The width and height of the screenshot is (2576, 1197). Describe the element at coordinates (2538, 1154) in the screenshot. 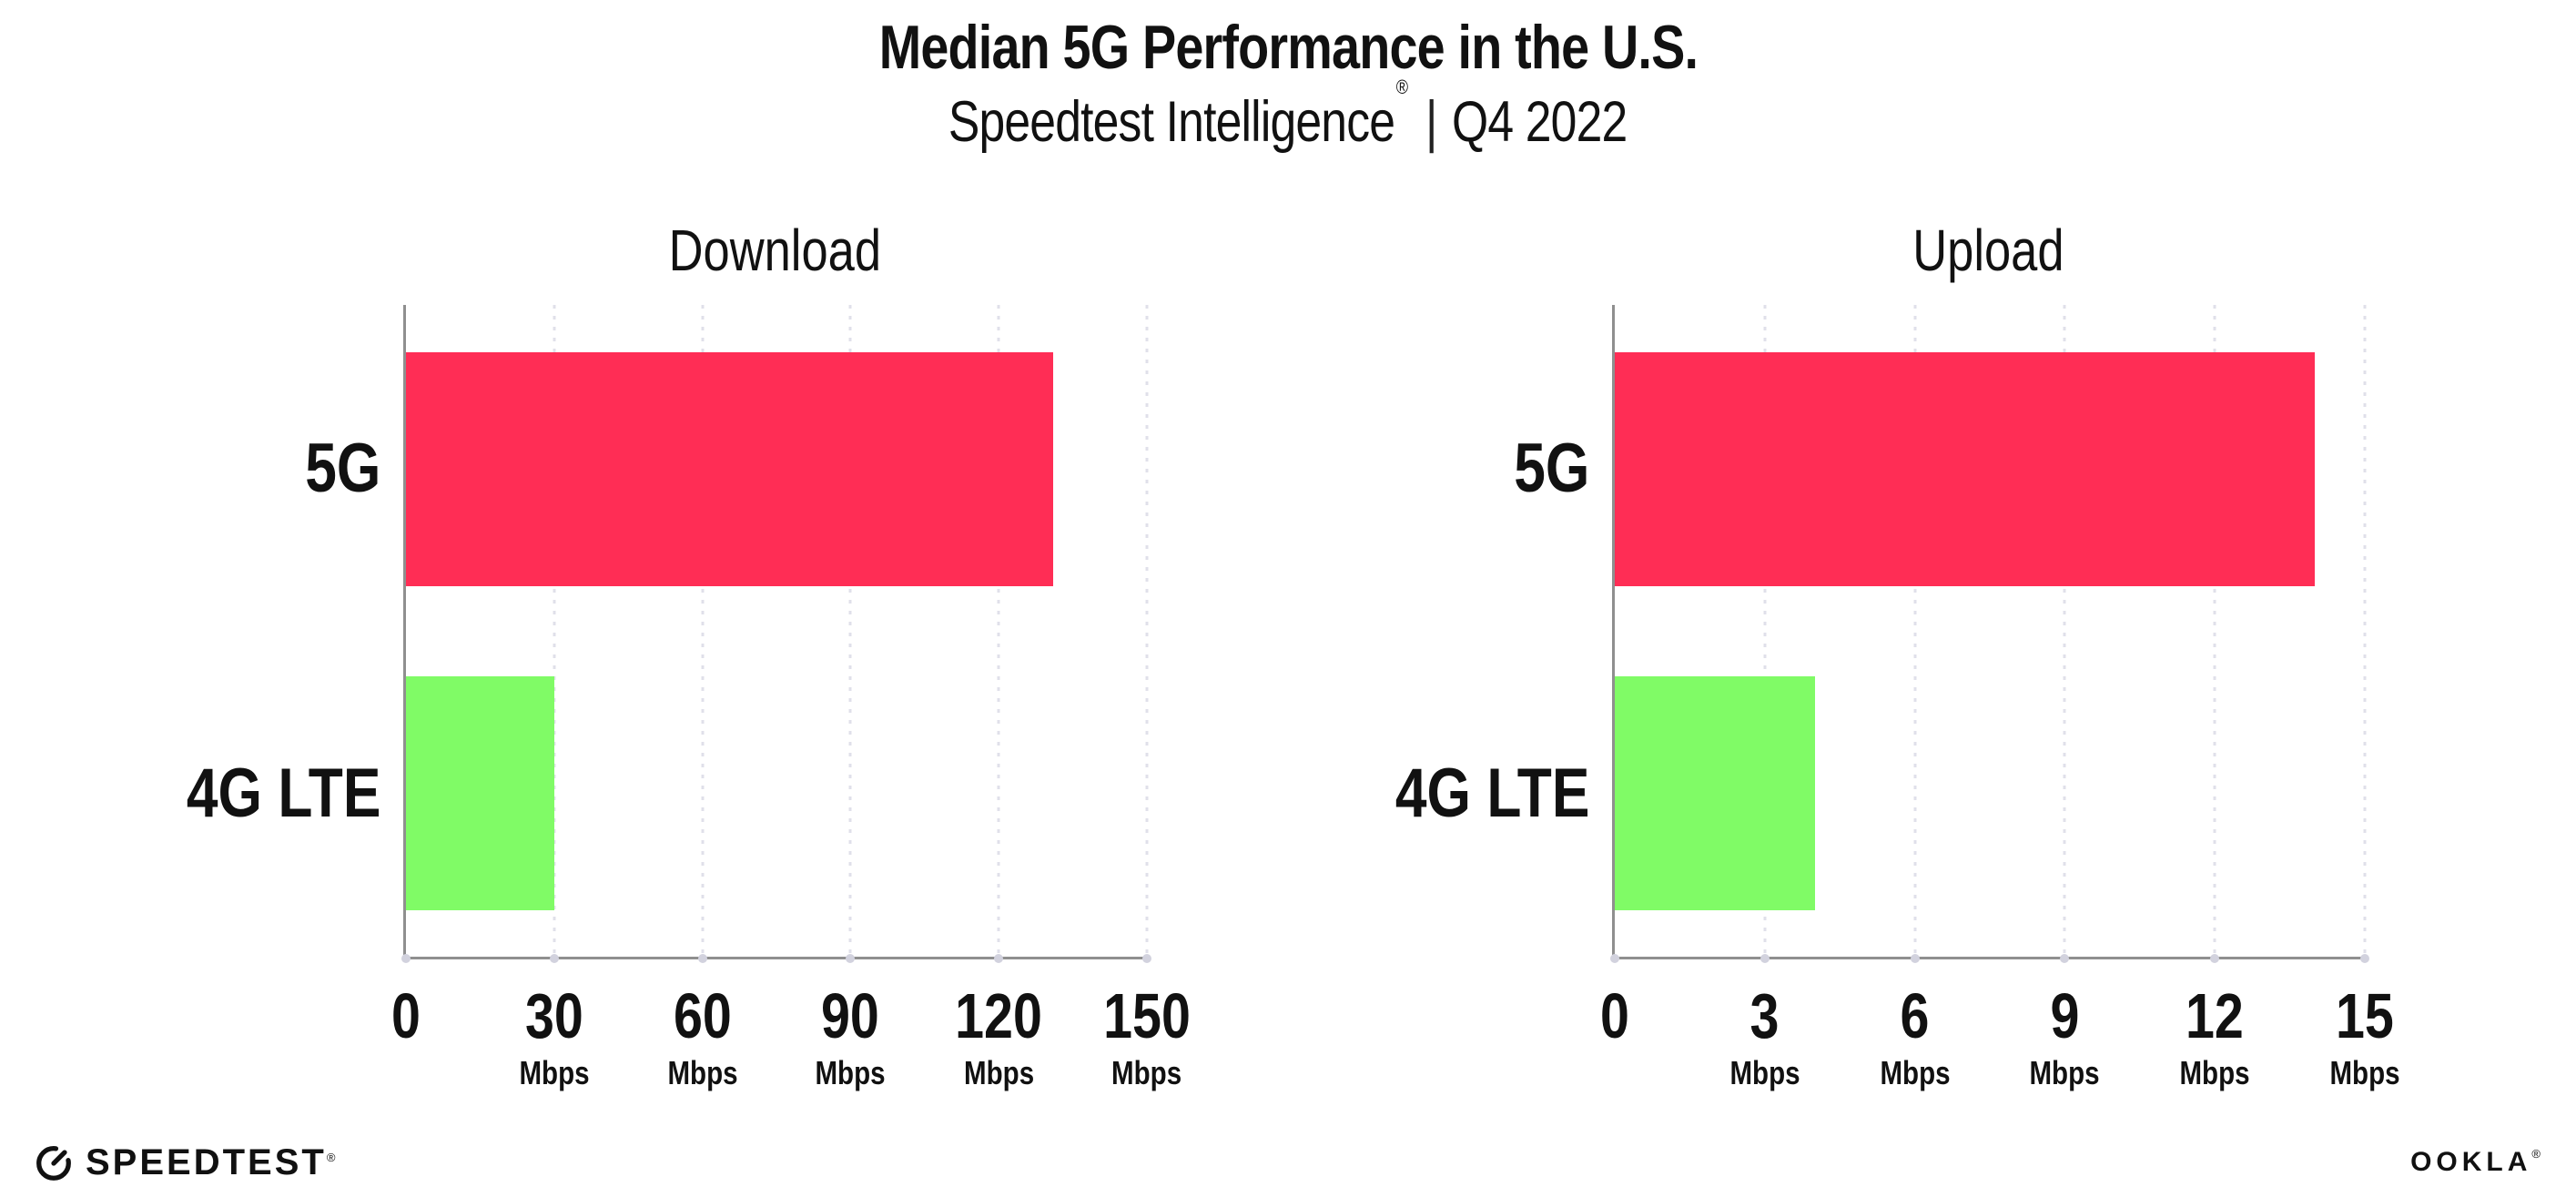

I see `ookla-registered-mark: ®` at that location.